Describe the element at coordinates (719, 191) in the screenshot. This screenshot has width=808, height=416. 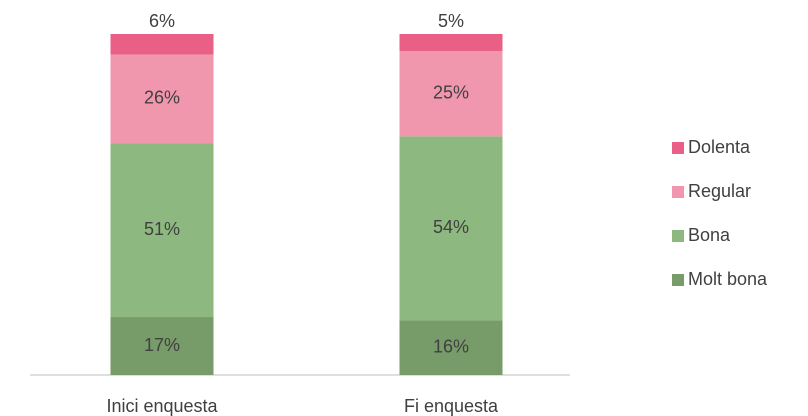
I see `legend-label: Regular` at that location.